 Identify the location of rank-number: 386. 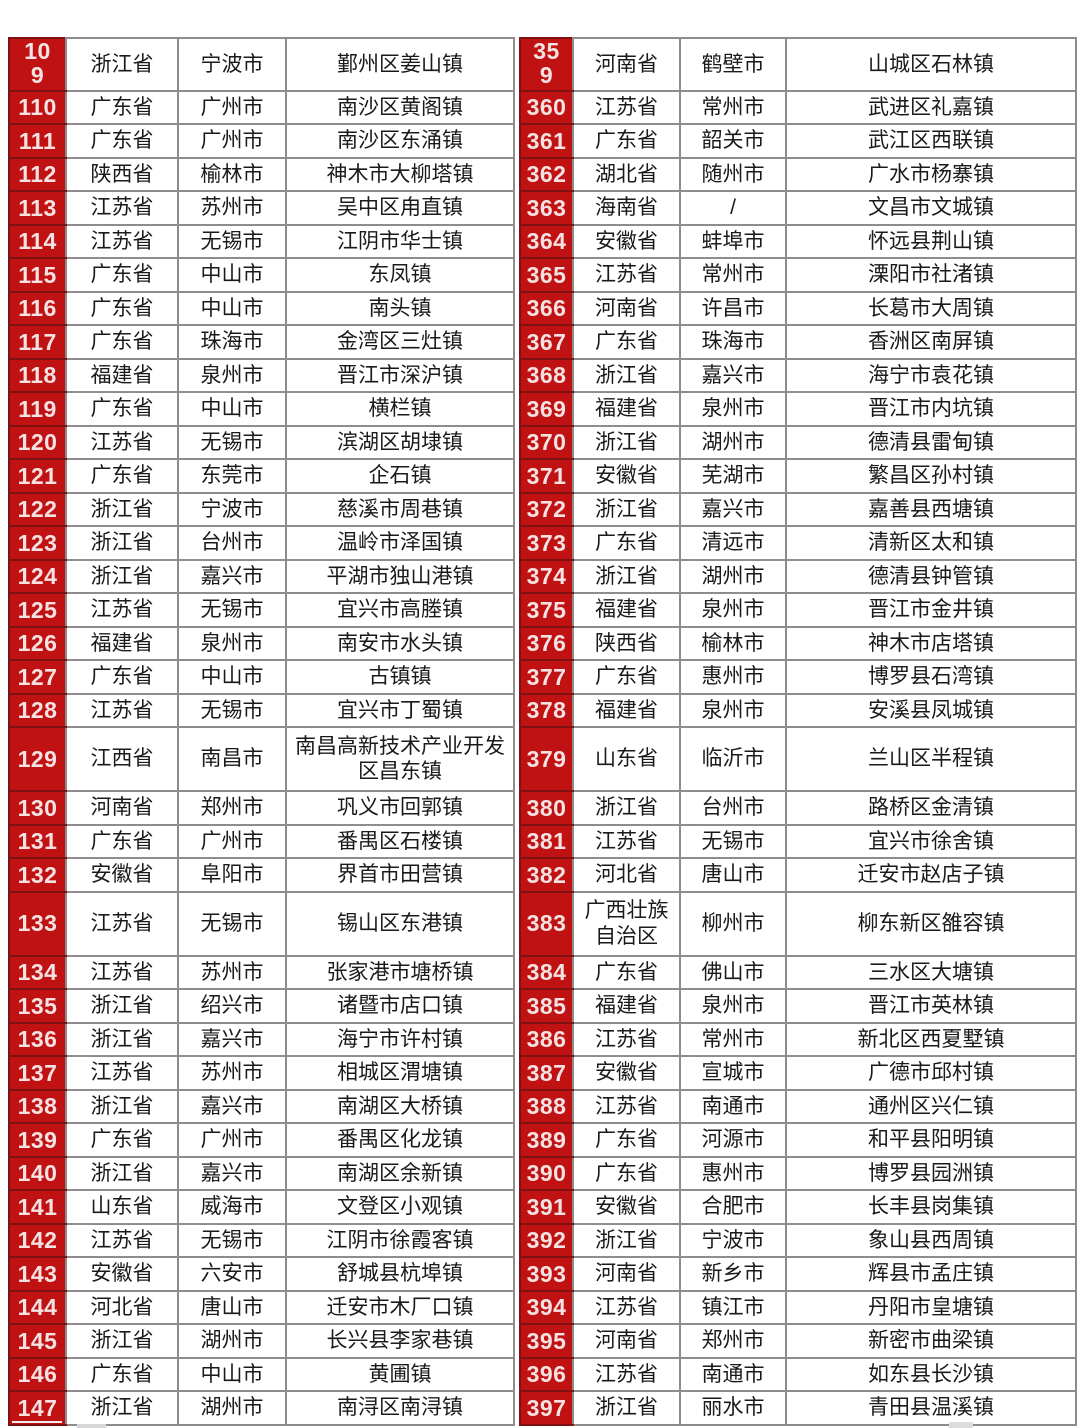
(546, 1039).